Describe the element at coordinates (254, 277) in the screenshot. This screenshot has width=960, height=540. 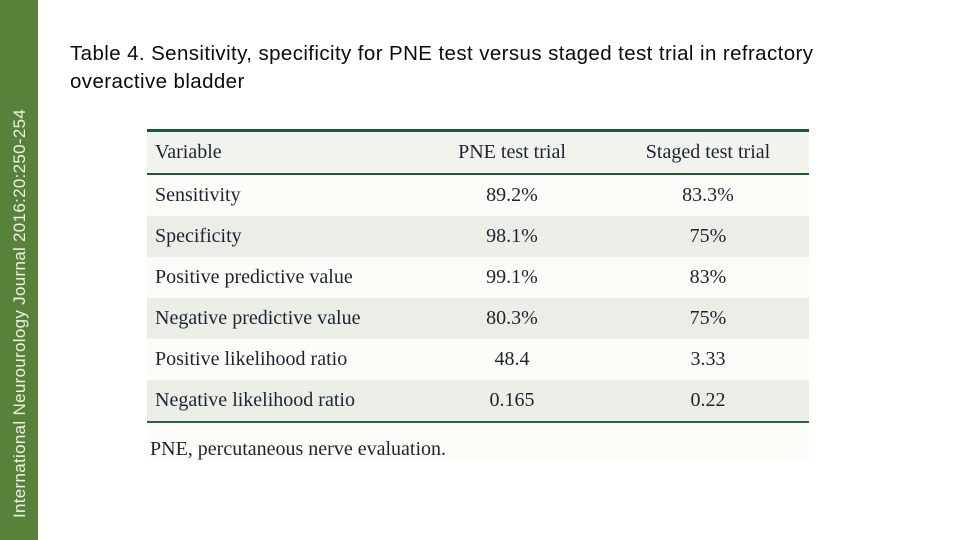
I see `row-variable: Positive predictive value` at that location.